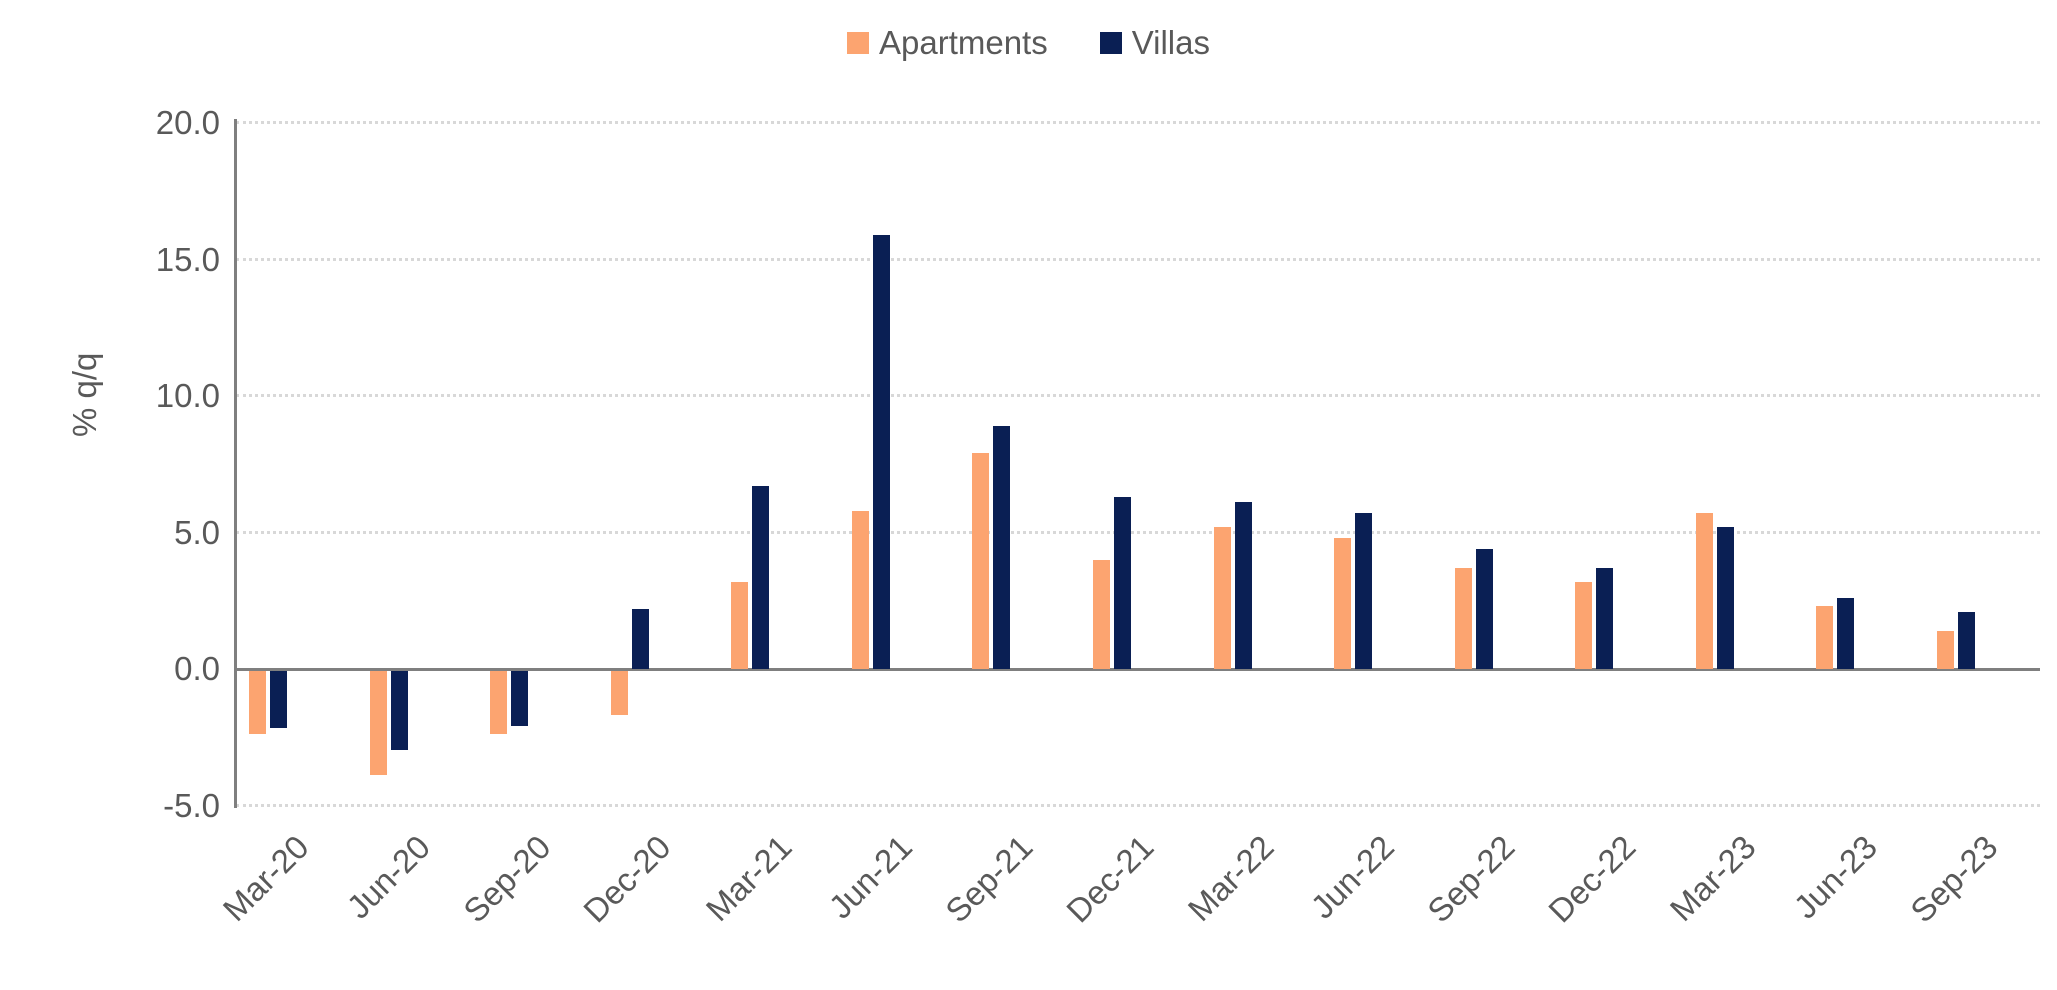  I want to click on y-tick-label: 15.0, so click(187, 259).